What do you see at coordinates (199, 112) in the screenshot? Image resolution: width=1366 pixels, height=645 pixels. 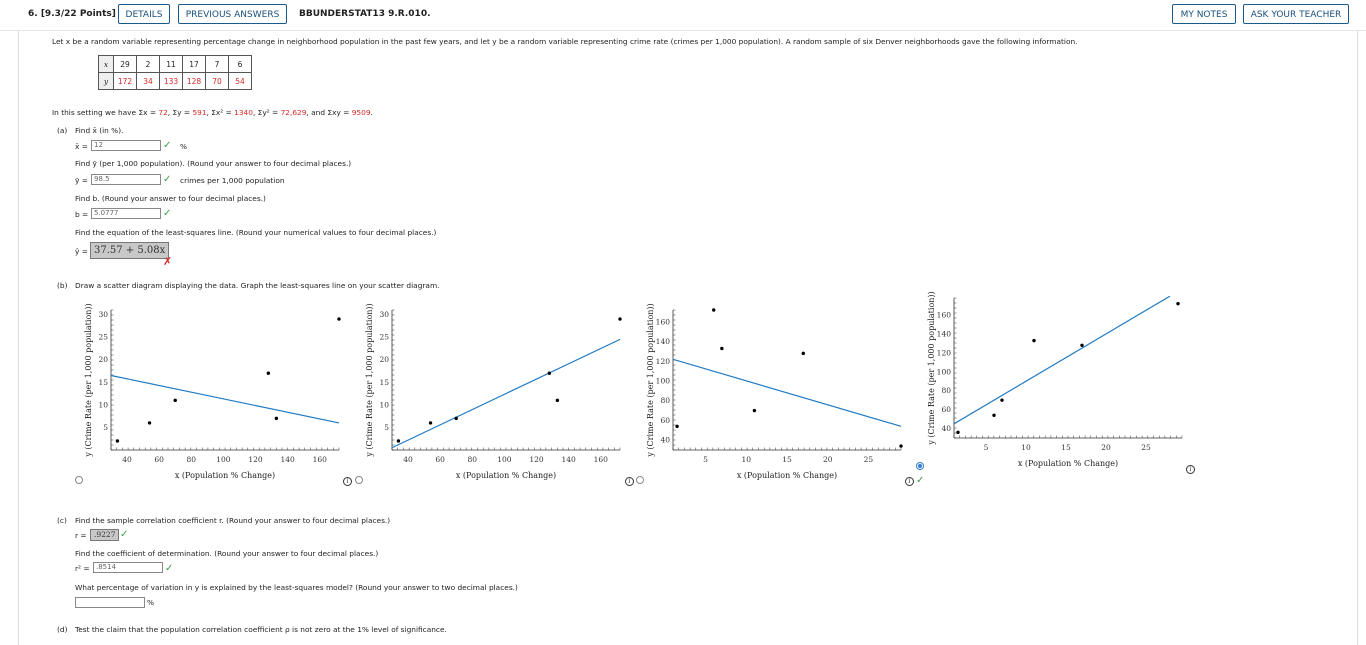 I see `sum-y-value: 591` at bounding box center [199, 112].